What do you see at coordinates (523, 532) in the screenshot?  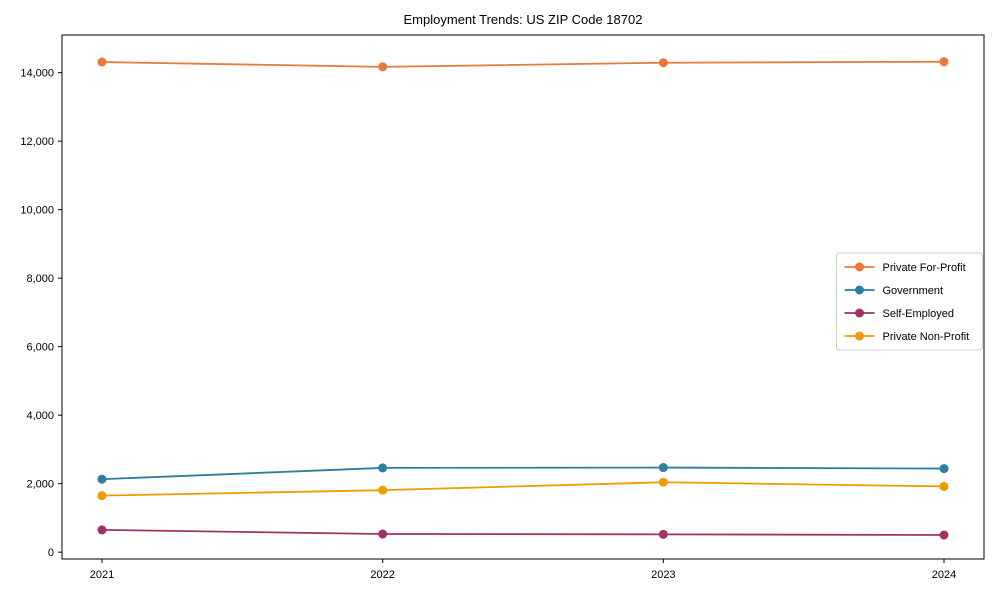 I see `series-line-self-employed` at bounding box center [523, 532].